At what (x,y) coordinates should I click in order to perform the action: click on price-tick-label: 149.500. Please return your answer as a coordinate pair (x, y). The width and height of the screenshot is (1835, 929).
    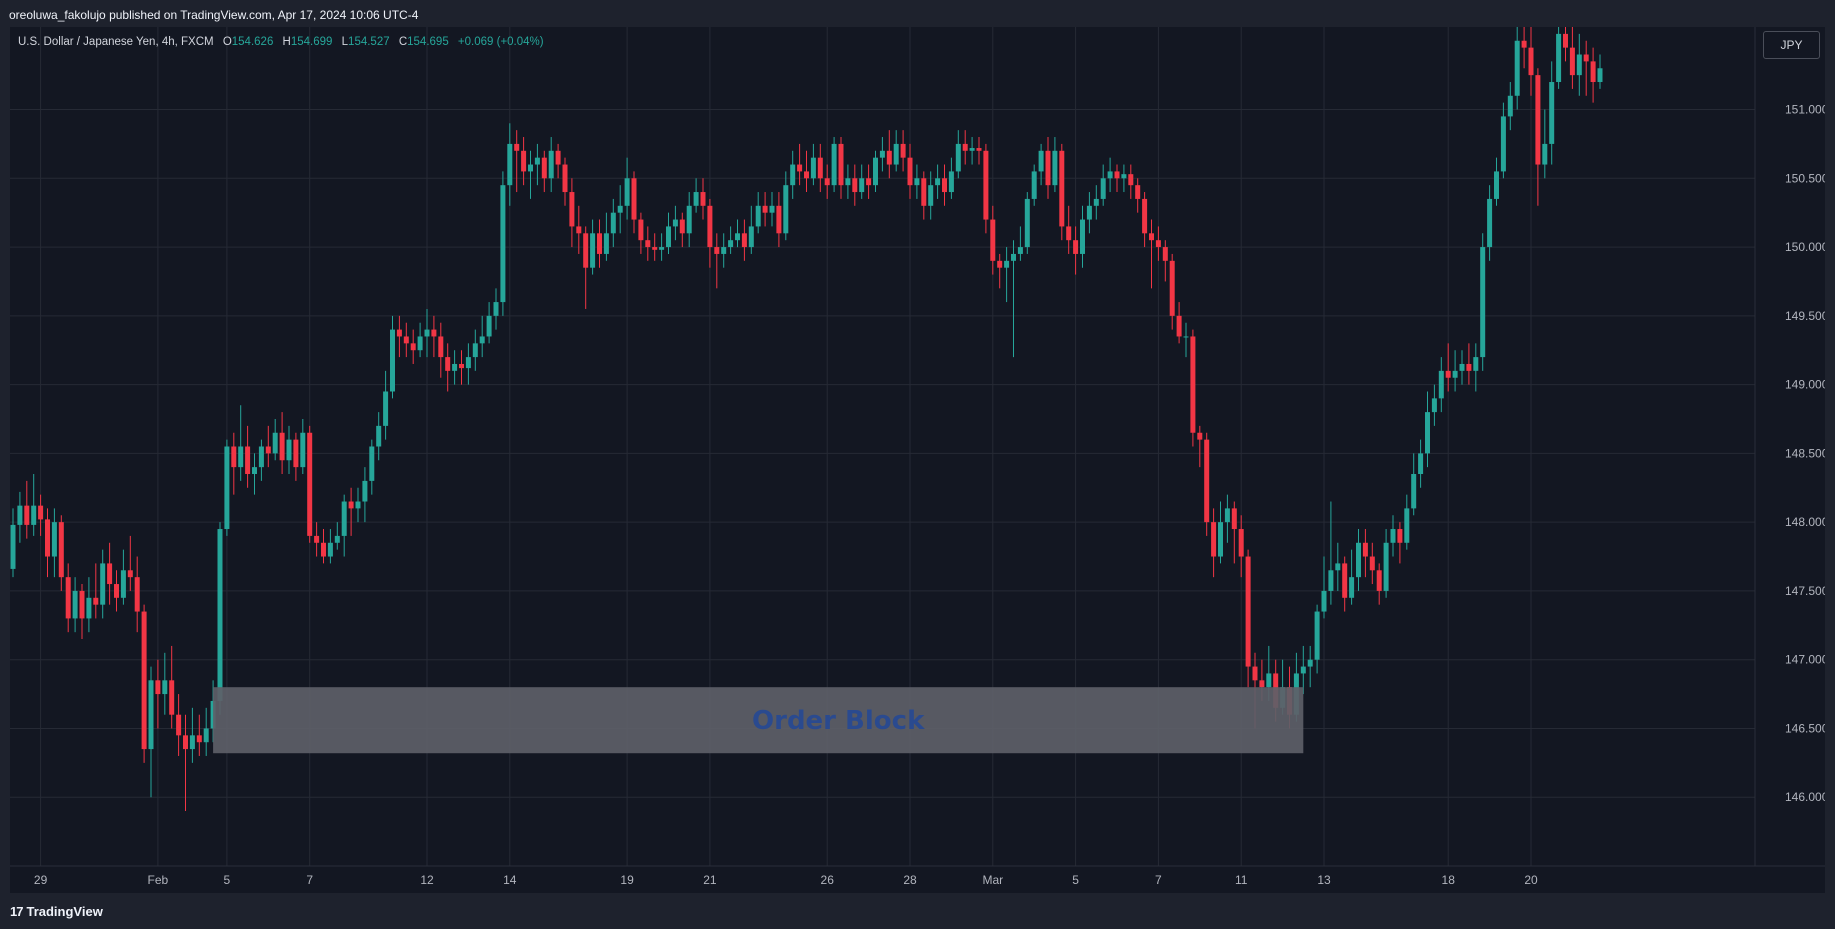
    Looking at the image, I should click on (1805, 316).